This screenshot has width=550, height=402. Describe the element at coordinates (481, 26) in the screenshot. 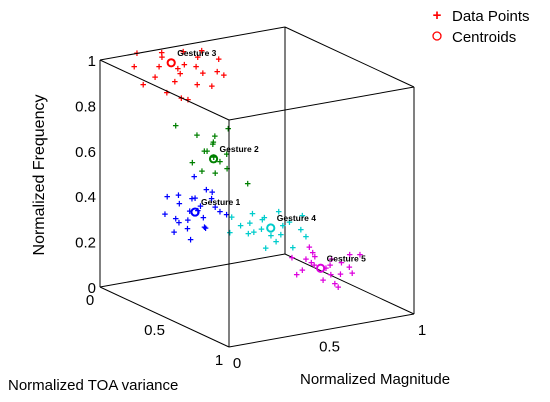

I see `legend: + Data Points Centroids` at that location.